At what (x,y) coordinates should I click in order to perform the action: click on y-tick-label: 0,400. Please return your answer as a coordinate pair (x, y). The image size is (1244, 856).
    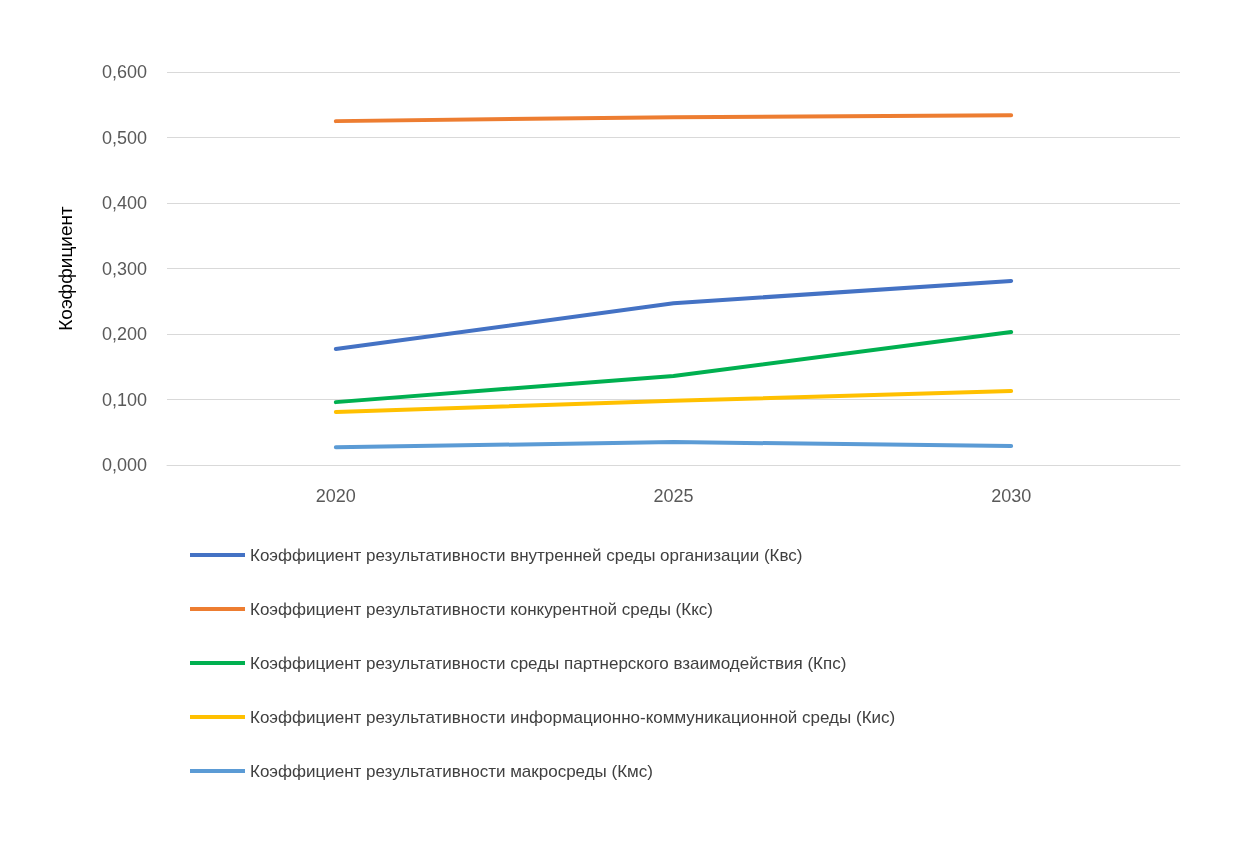
    Looking at the image, I should click on (124, 203).